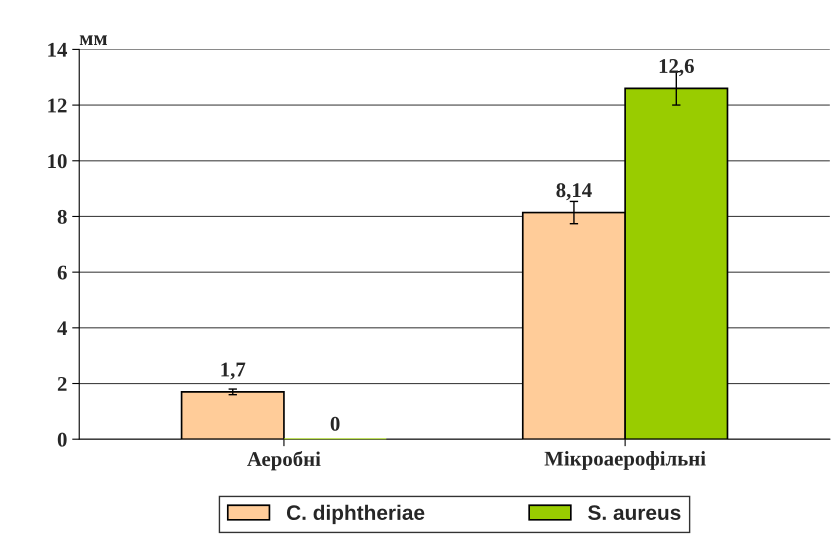  What do you see at coordinates (62, 328) in the screenshot?
I see `y-tick-label: 4` at bounding box center [62, 328].